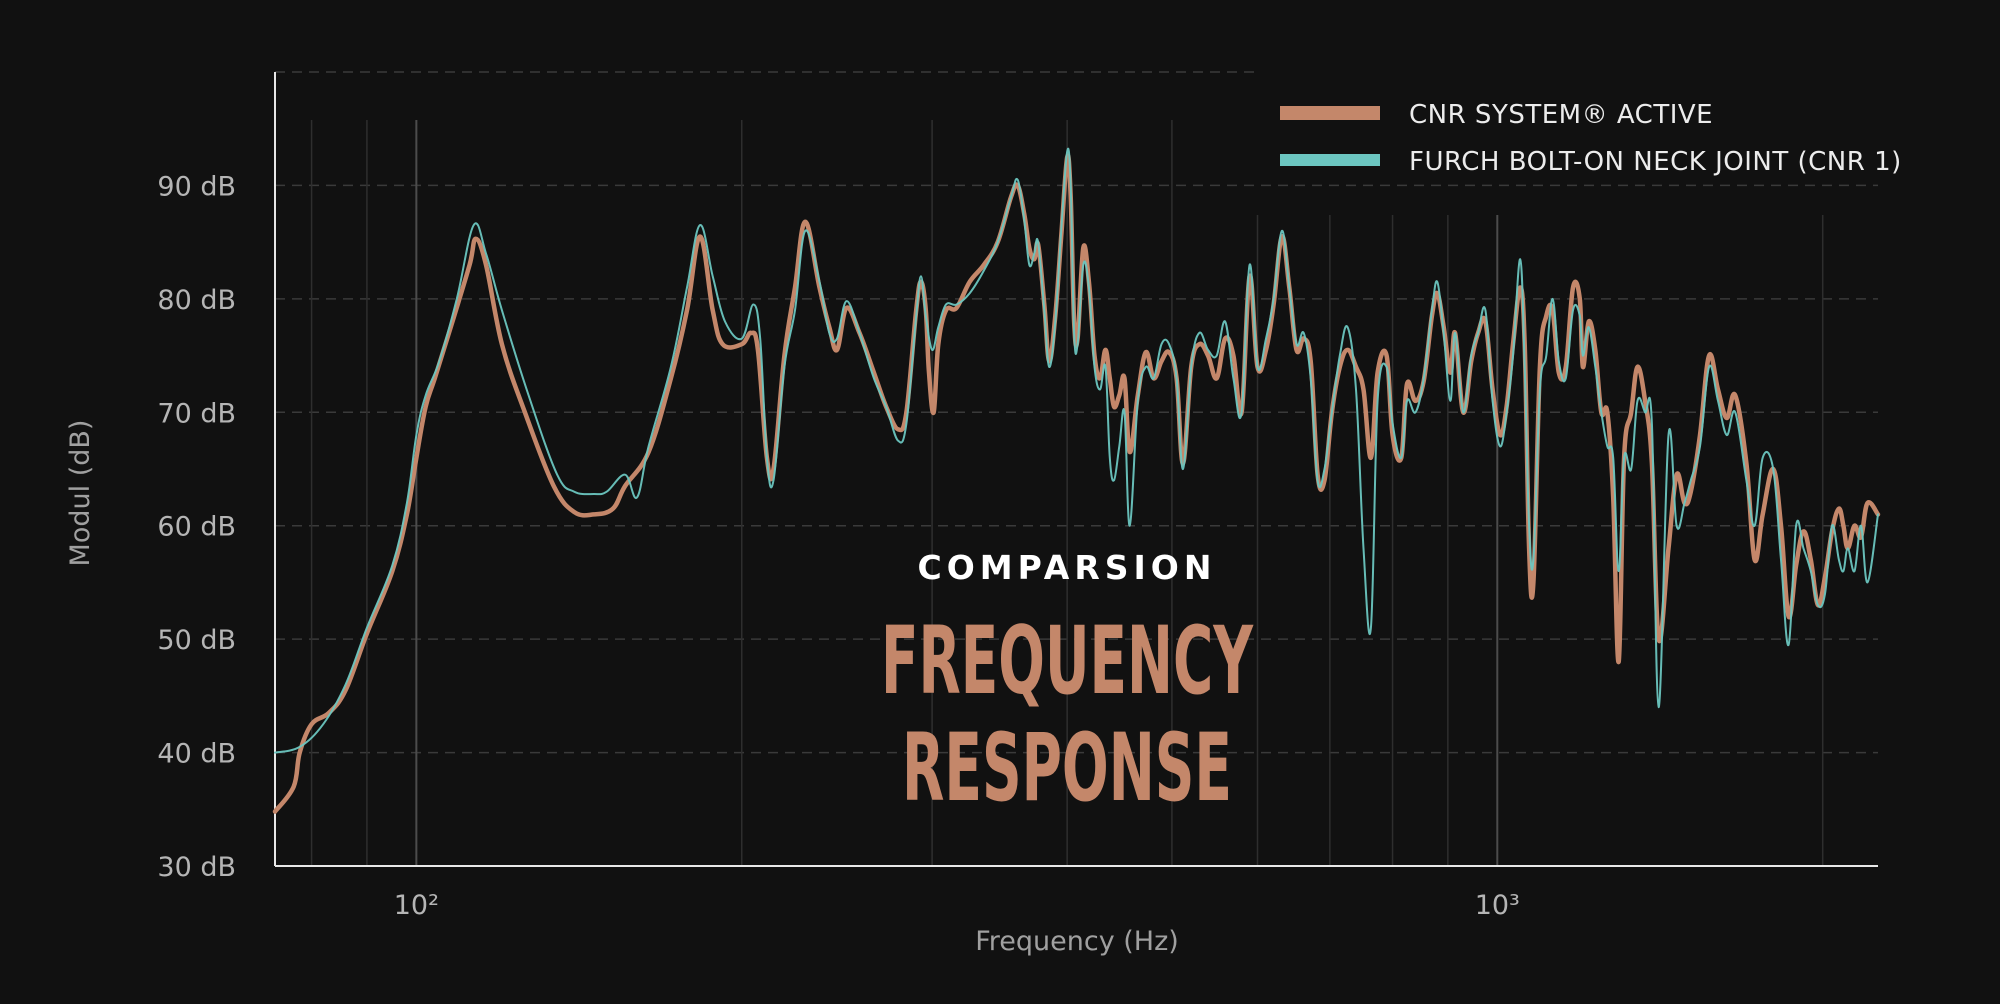 This screenshot has height=1004, width=2000. I want to click on chart-title-line2: RESPONSE, so click(1067, 768).